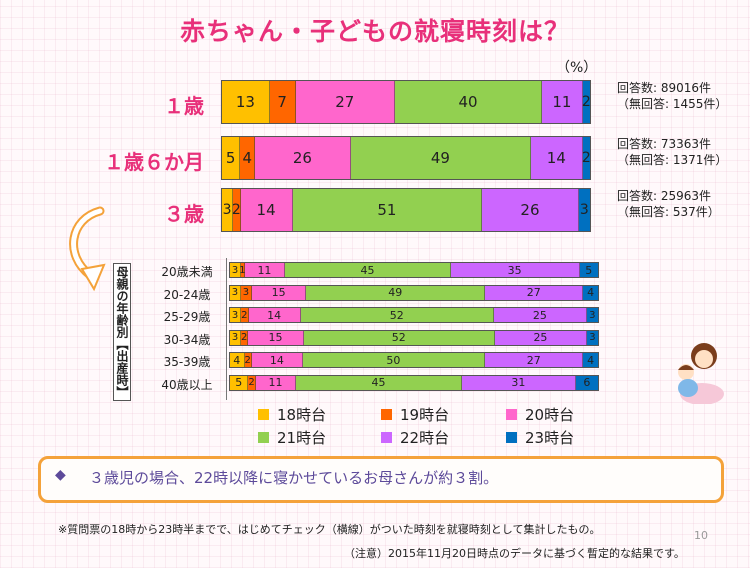  I want to click on stacked-bar: 5 4 26 49 14 2, so click(406, 158).